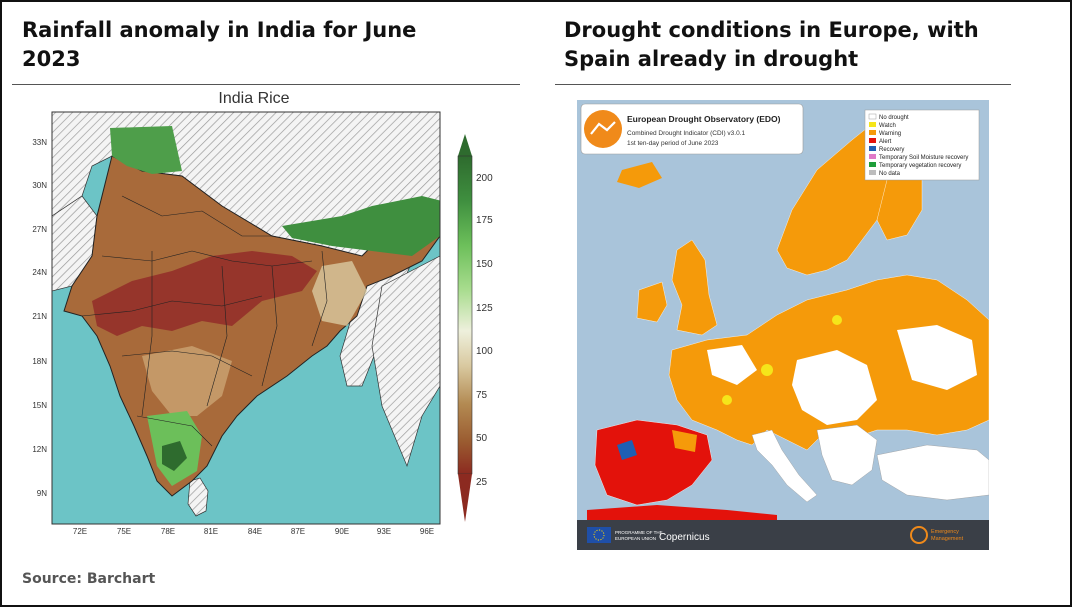 The height and width of the screenshot is (607, 1072). What do you see at coordinates (732, 365) in the screenshot?
I see `no-drought-west` at bounding box center [732, 365].